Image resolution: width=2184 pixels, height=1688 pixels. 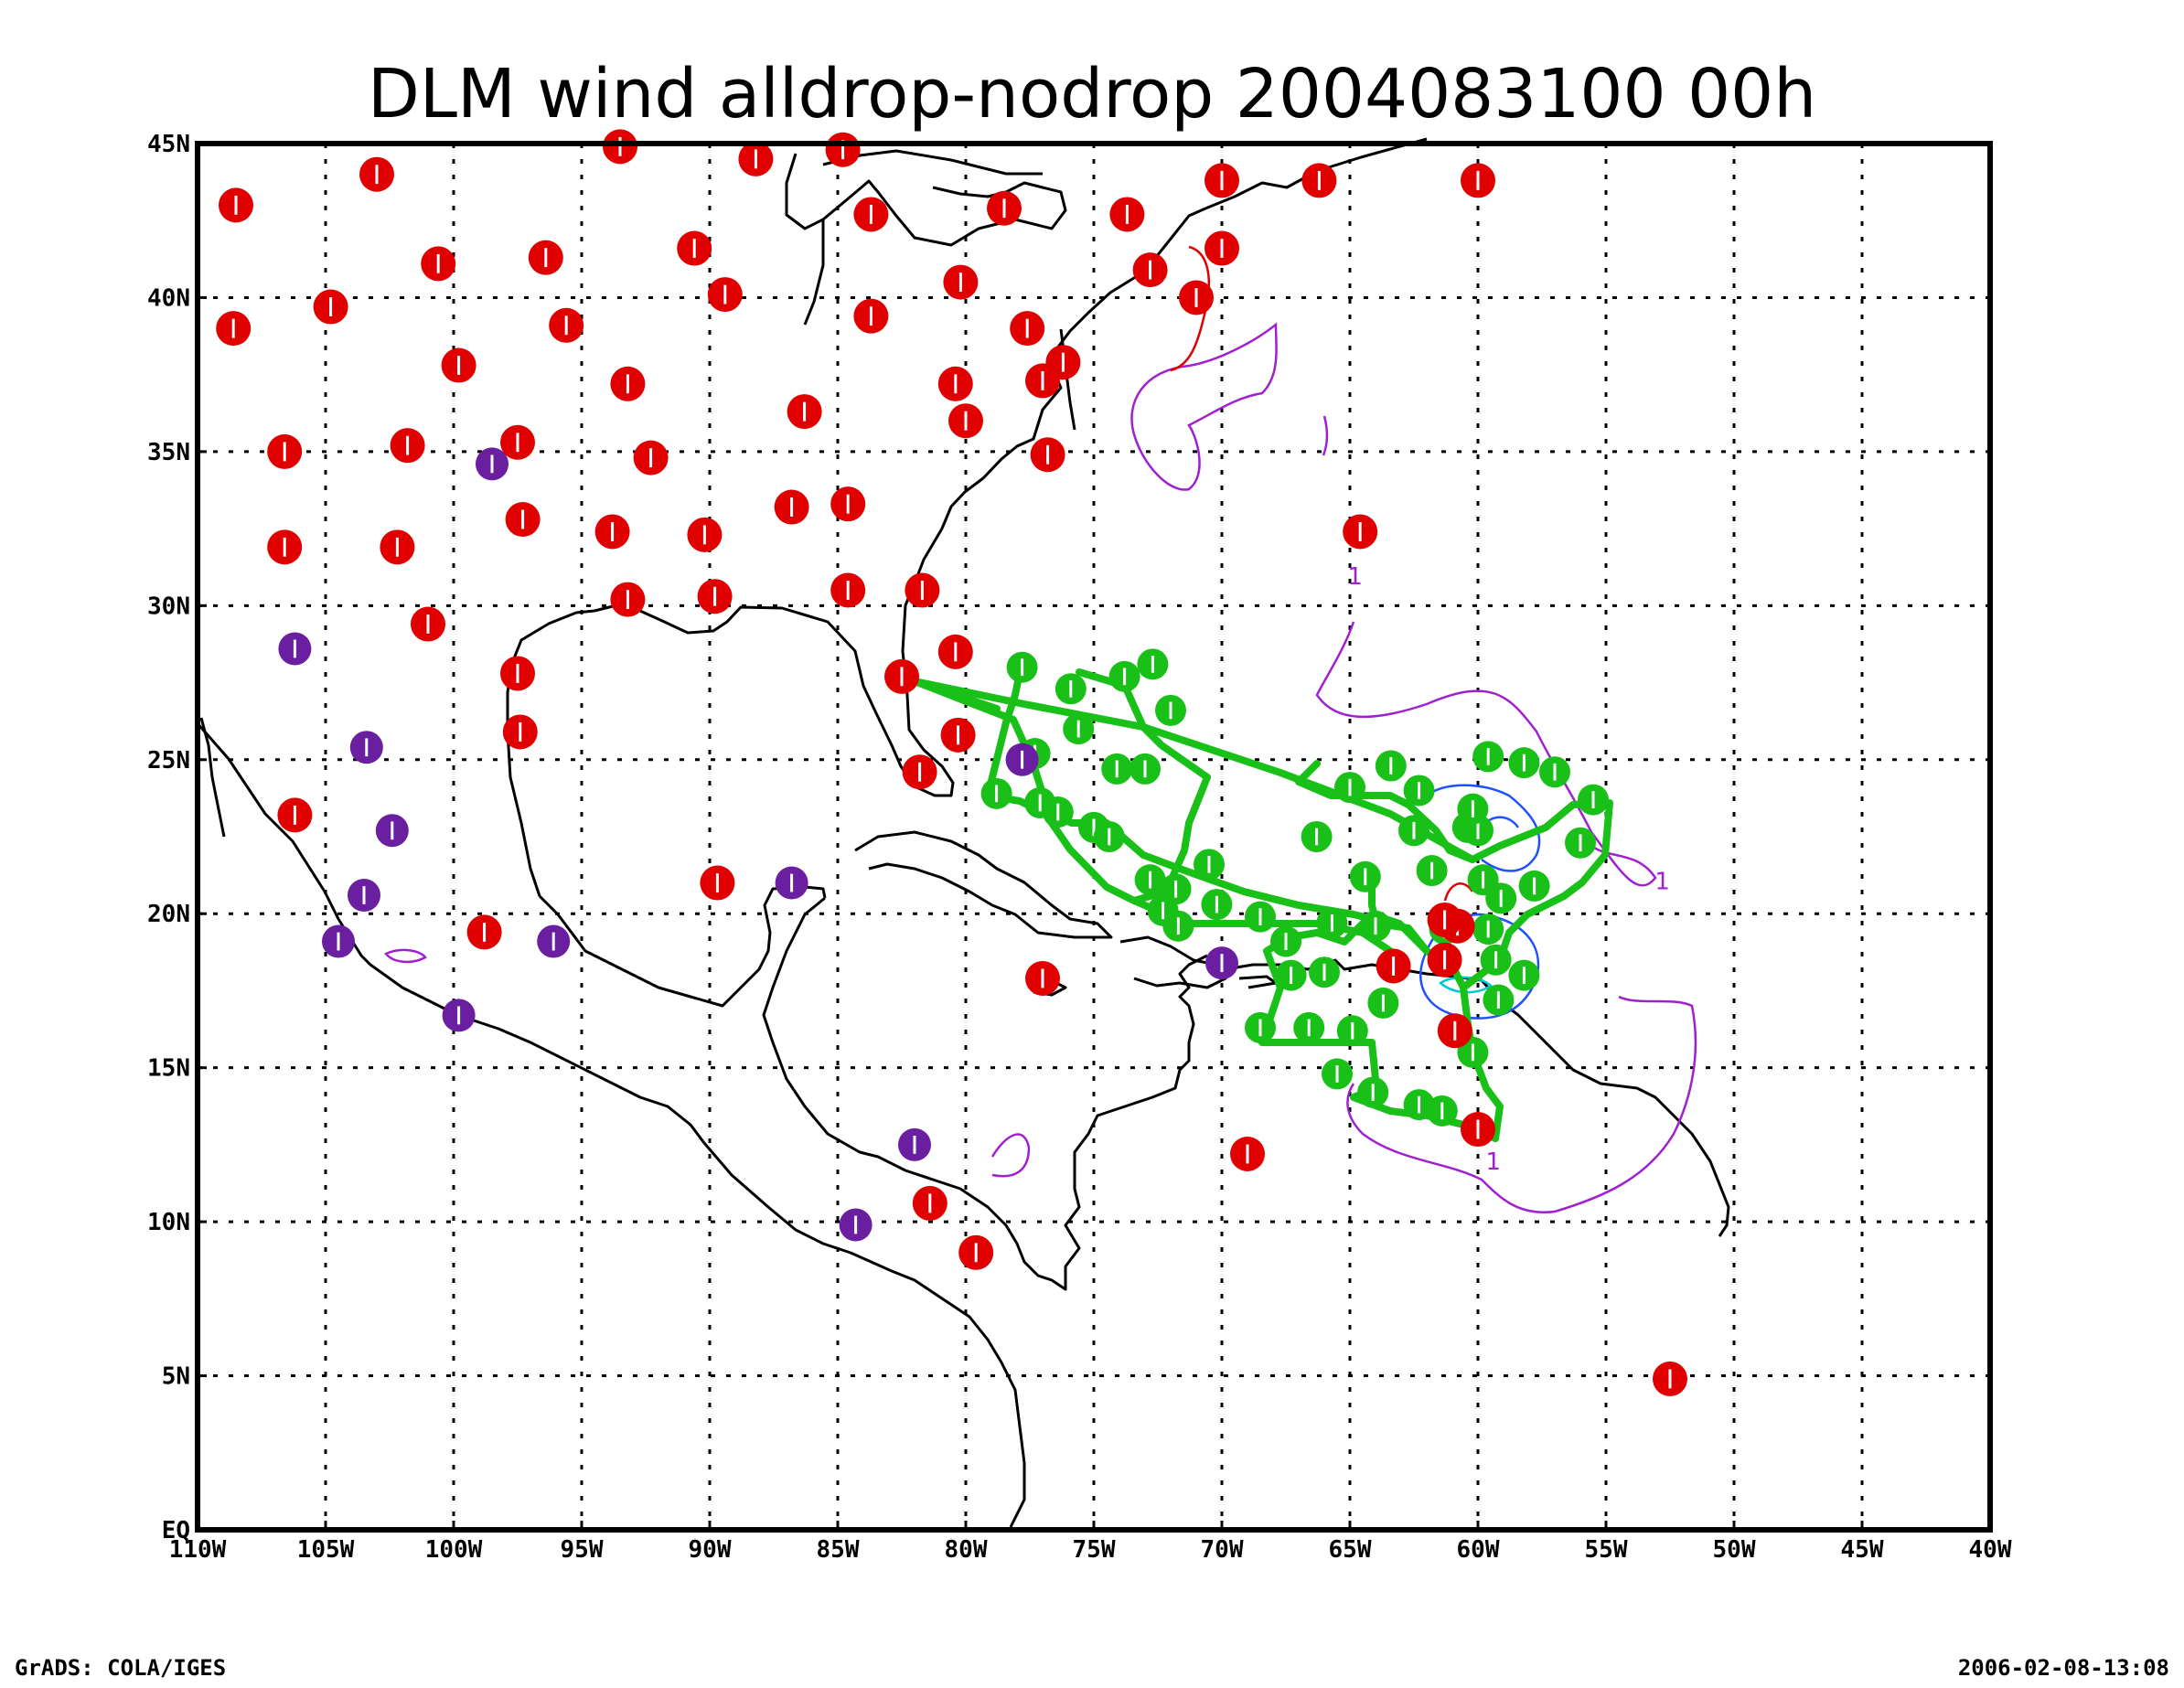 What do you see at coordinates (168, 453) in the screenshot?
I see `y-tick-label: 35N` at bounding box center [168, 453].